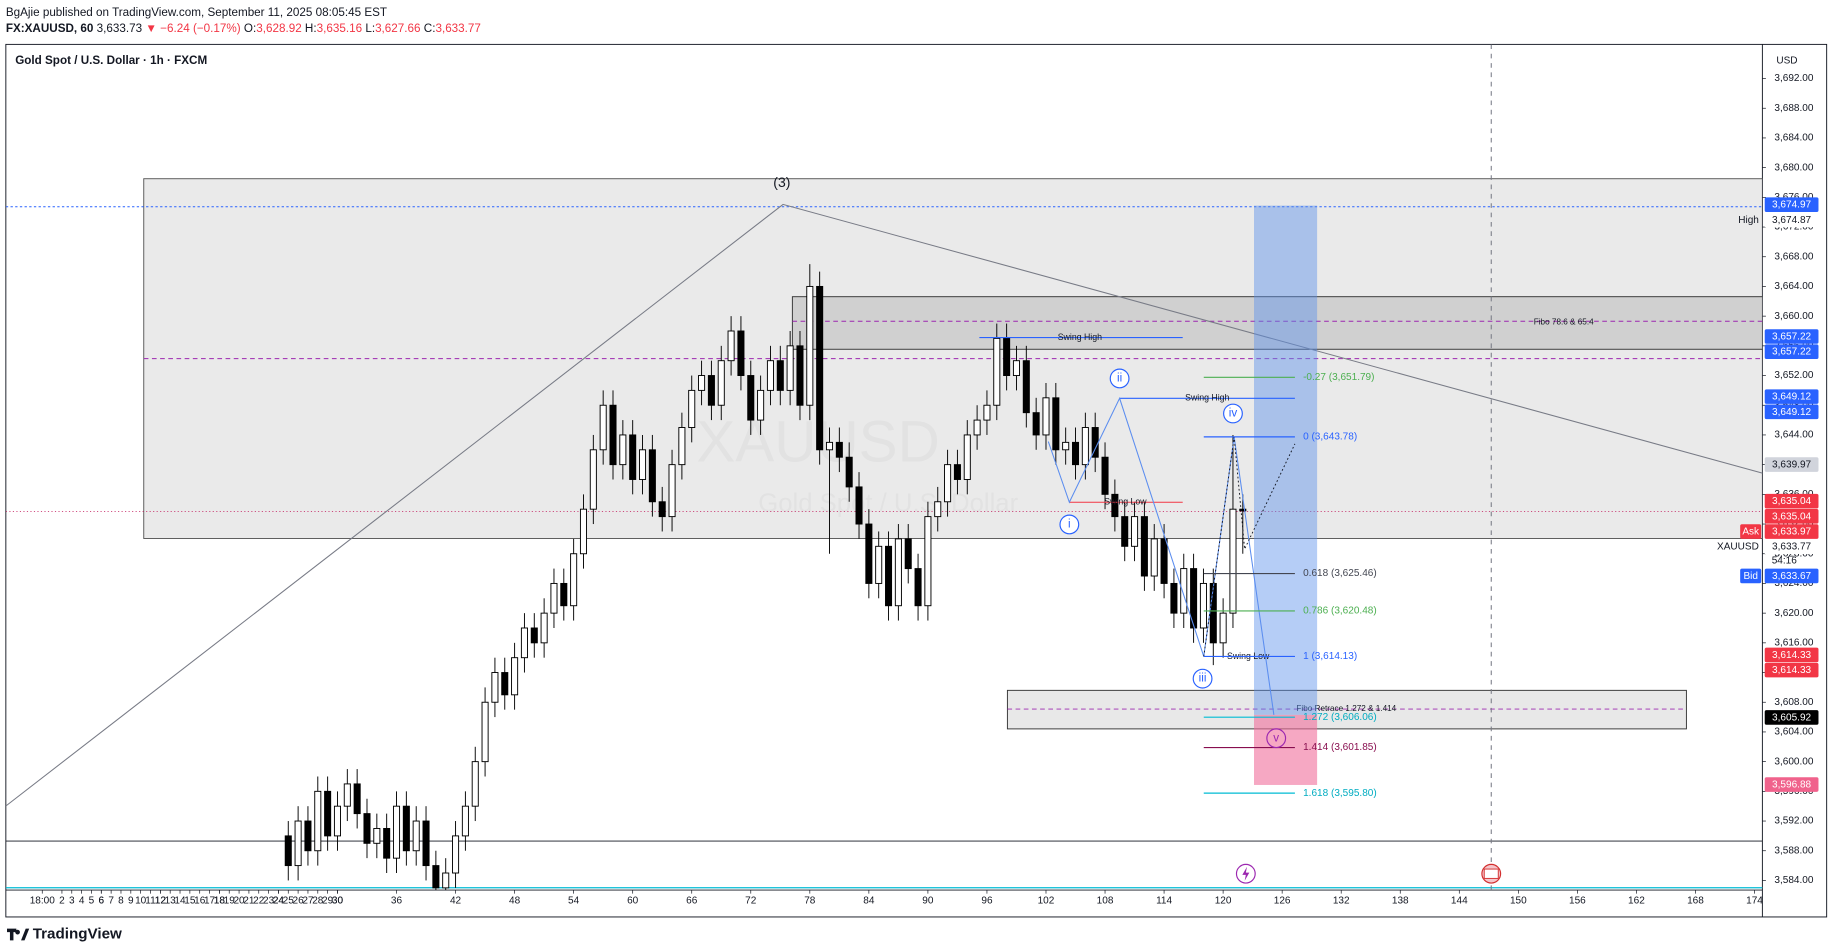 The width and height of the screenshot is (1829, 952). I want to click on x-tick-label: 22, so click(259, 900).